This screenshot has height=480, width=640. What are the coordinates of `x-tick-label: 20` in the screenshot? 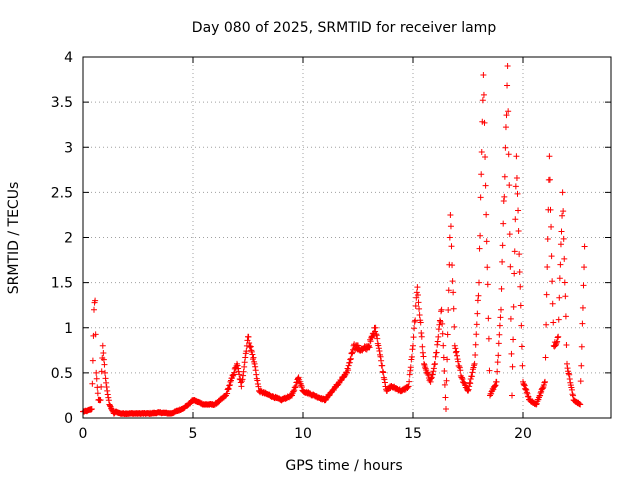 It's located at (523, 434).